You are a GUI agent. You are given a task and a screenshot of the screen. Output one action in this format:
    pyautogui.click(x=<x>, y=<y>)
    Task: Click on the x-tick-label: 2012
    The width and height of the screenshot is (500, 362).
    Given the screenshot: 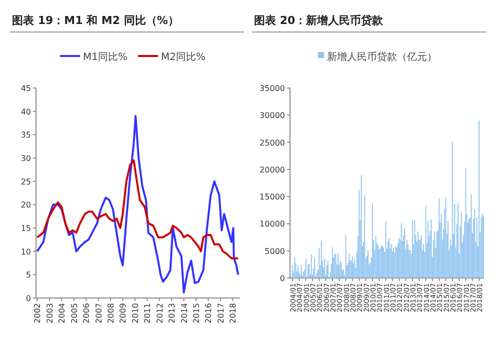 What is the action you would take?
    pyautogui.click(x=159, y=313)
    